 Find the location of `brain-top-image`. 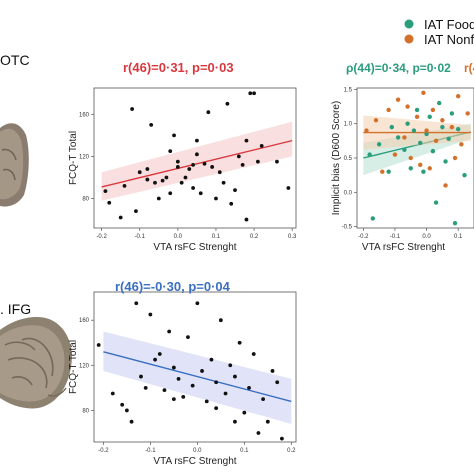

brain-top-image is located at coordinates (14, 165).